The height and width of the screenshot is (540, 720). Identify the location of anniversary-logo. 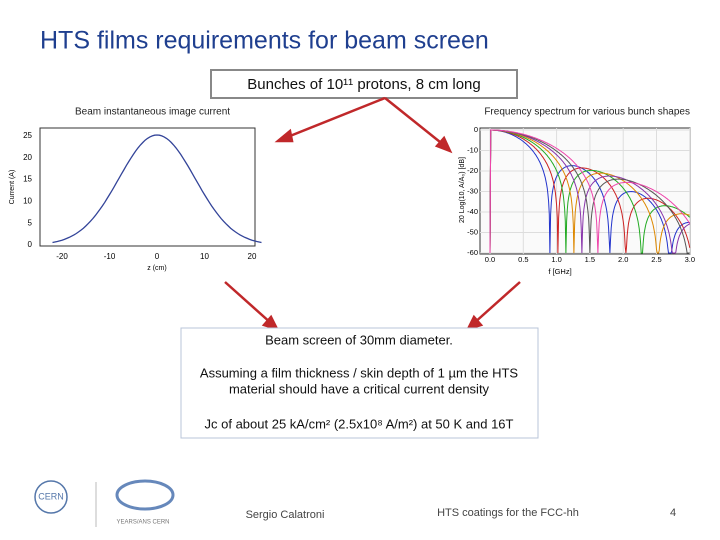
(145, 495).